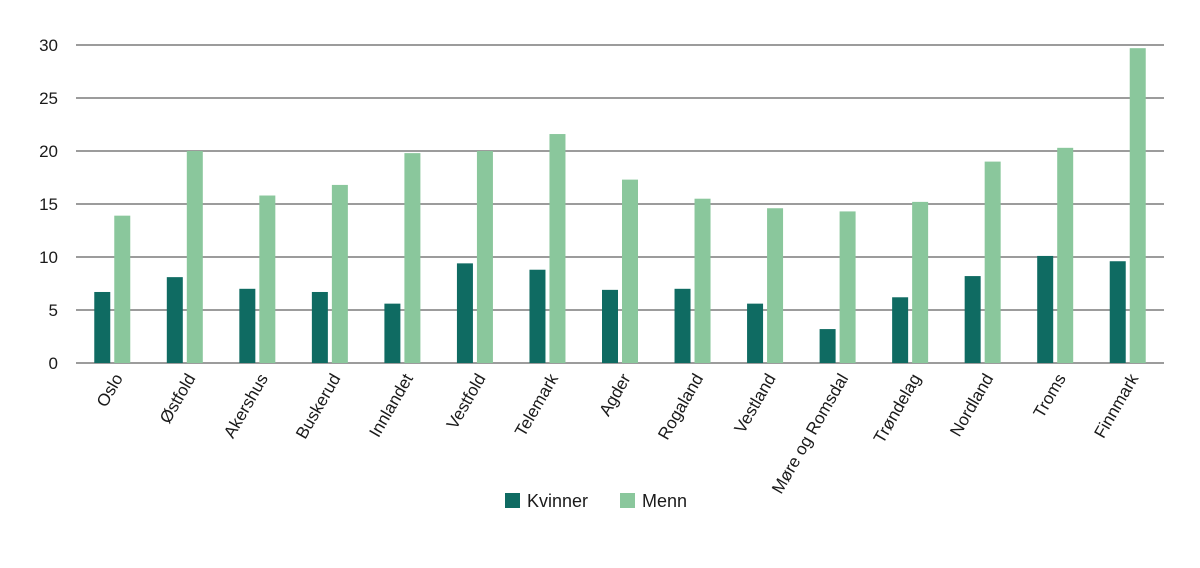 The height and width of the screenshot is (568, 1200). Describe the element at coordinates (971, 404) in the screenshot. I see `x-tick-label: Nordland` at that location.